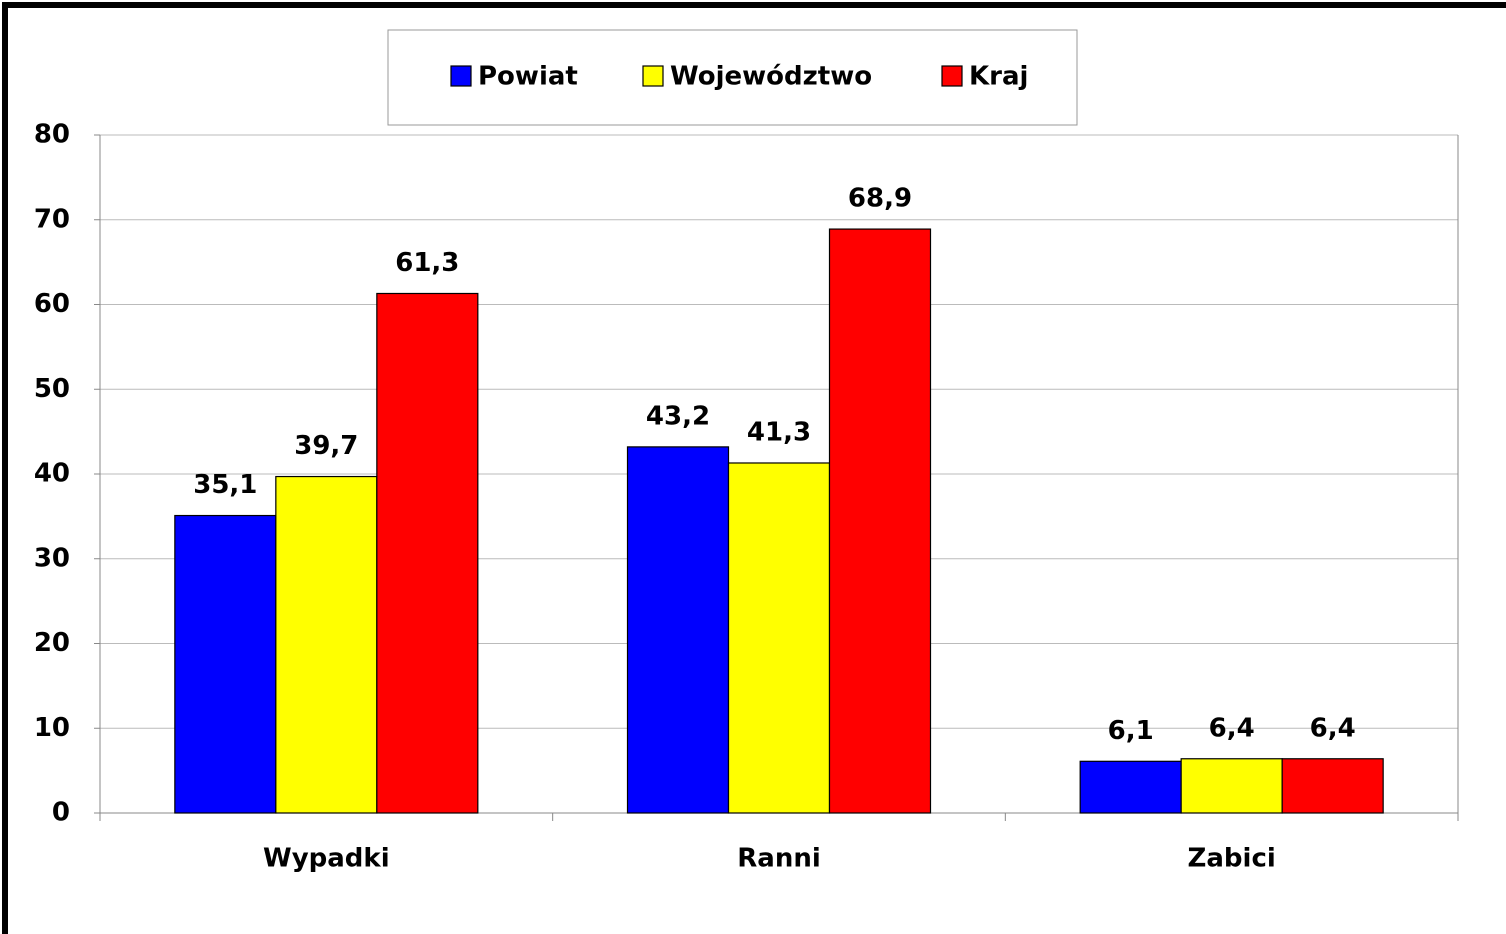  What do you see at coordinates (52, 728) in the screenshot?
I see `y-tick-label: 10` at bounding box center [52, 728].